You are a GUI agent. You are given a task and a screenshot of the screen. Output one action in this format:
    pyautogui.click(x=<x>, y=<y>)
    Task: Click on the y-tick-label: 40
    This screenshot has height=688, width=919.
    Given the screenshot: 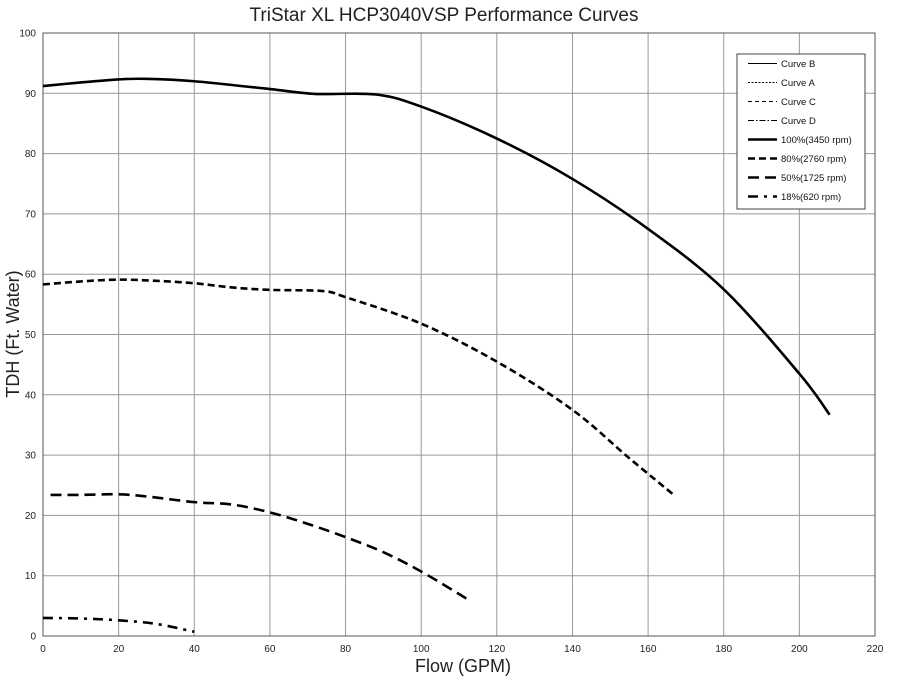 What is the action you would take?
    pyautogui.click(x=31, y=395)
    